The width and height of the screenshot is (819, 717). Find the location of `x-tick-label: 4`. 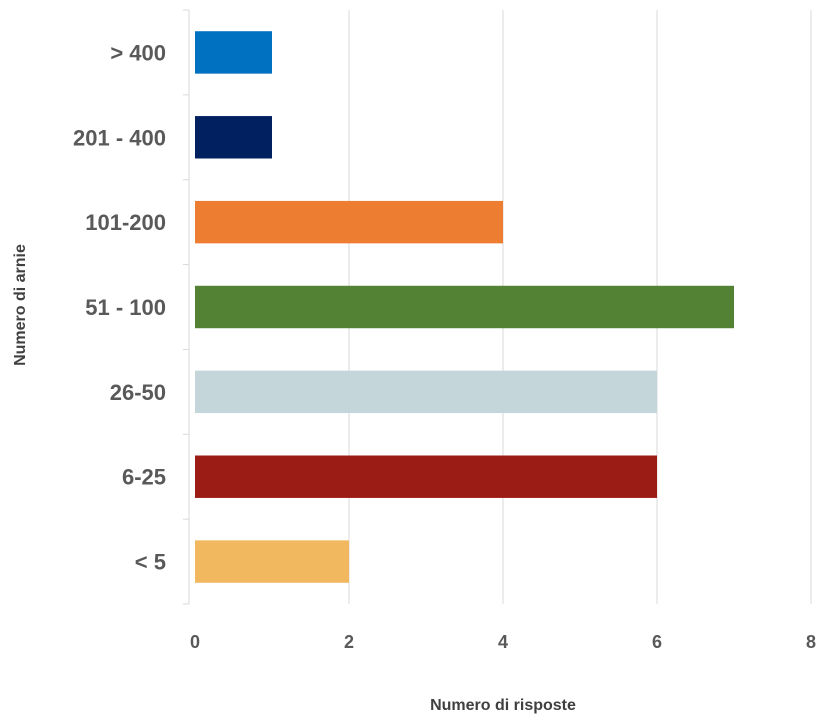

x-tick-label: 4 is located at coordinates (503, 642).